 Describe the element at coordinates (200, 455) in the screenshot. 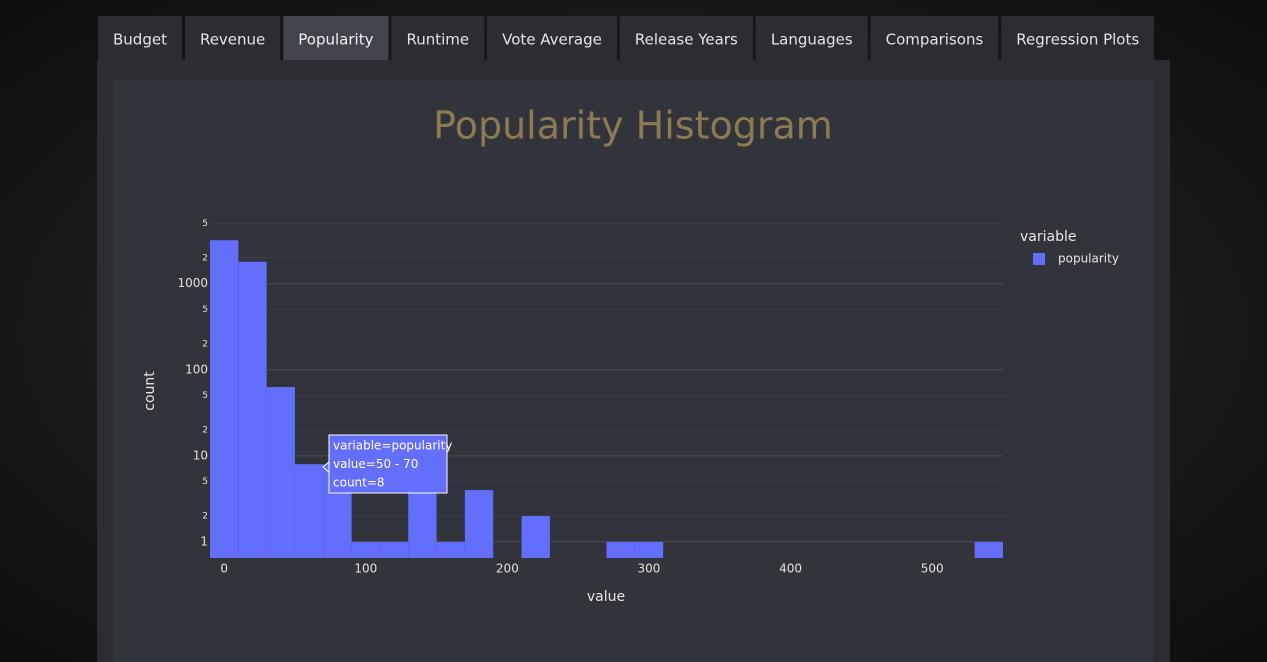

I see `y-tick-label: 10` at that location.